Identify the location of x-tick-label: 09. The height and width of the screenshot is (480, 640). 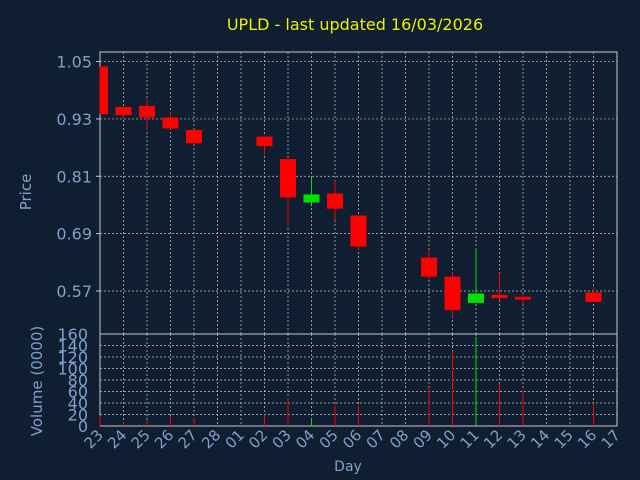
(423, 439).